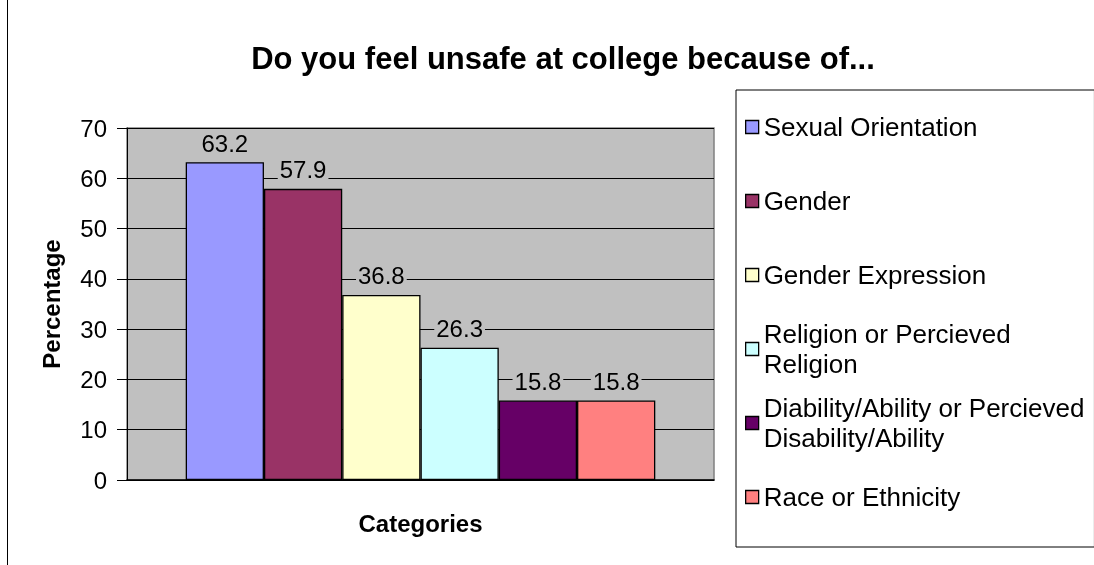 Image resolution: width=1094 pixels, height=565 pixels. What do you see at coordinates (93, 128) in the screenshot?
I see `y-tick-label: 70` at bounding box center [93, 128].